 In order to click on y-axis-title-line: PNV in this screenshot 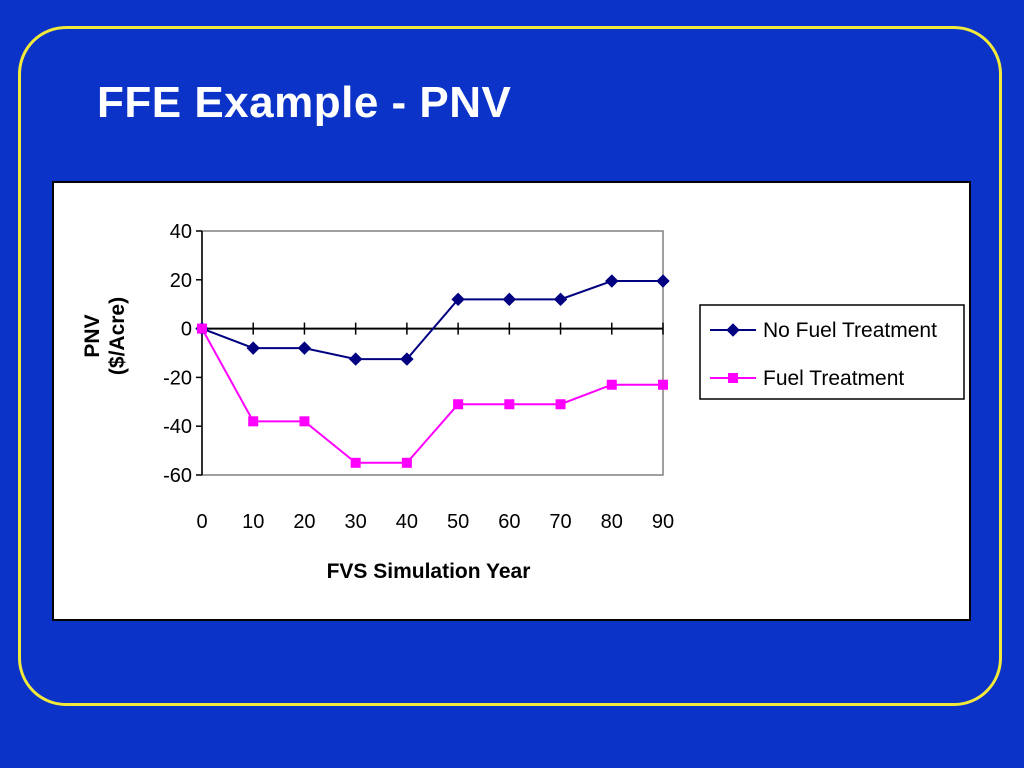, I will do `click(92, 335)`.